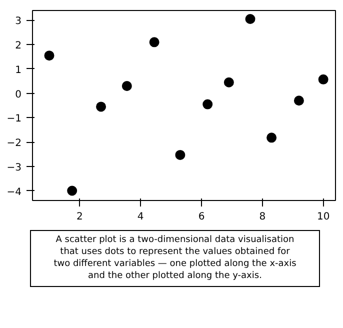 The height and width of the screenshot is (328, 343). What do you see at coordinates (18, 70) in the screenshot?
I see `y-tick-label: 1` at bounding box center [18, 70].